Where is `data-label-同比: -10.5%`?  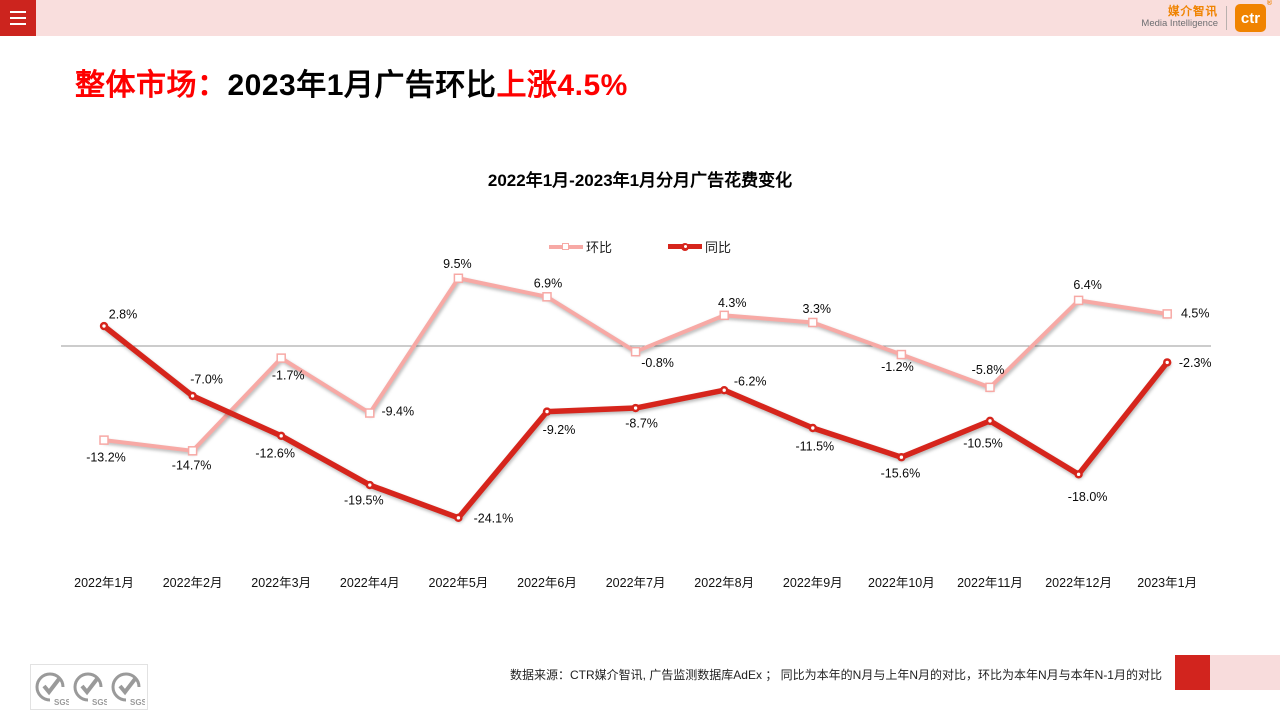
data-label-同比: -10.5% is located at coordinates (983, 443).